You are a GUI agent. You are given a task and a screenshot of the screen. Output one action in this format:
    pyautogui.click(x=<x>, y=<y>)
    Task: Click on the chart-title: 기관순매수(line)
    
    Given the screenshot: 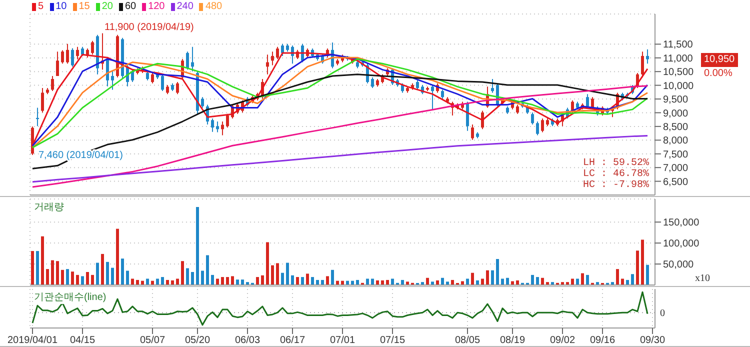 What is the action you would take?
    pyautogui.click(x=70, y=297)
    